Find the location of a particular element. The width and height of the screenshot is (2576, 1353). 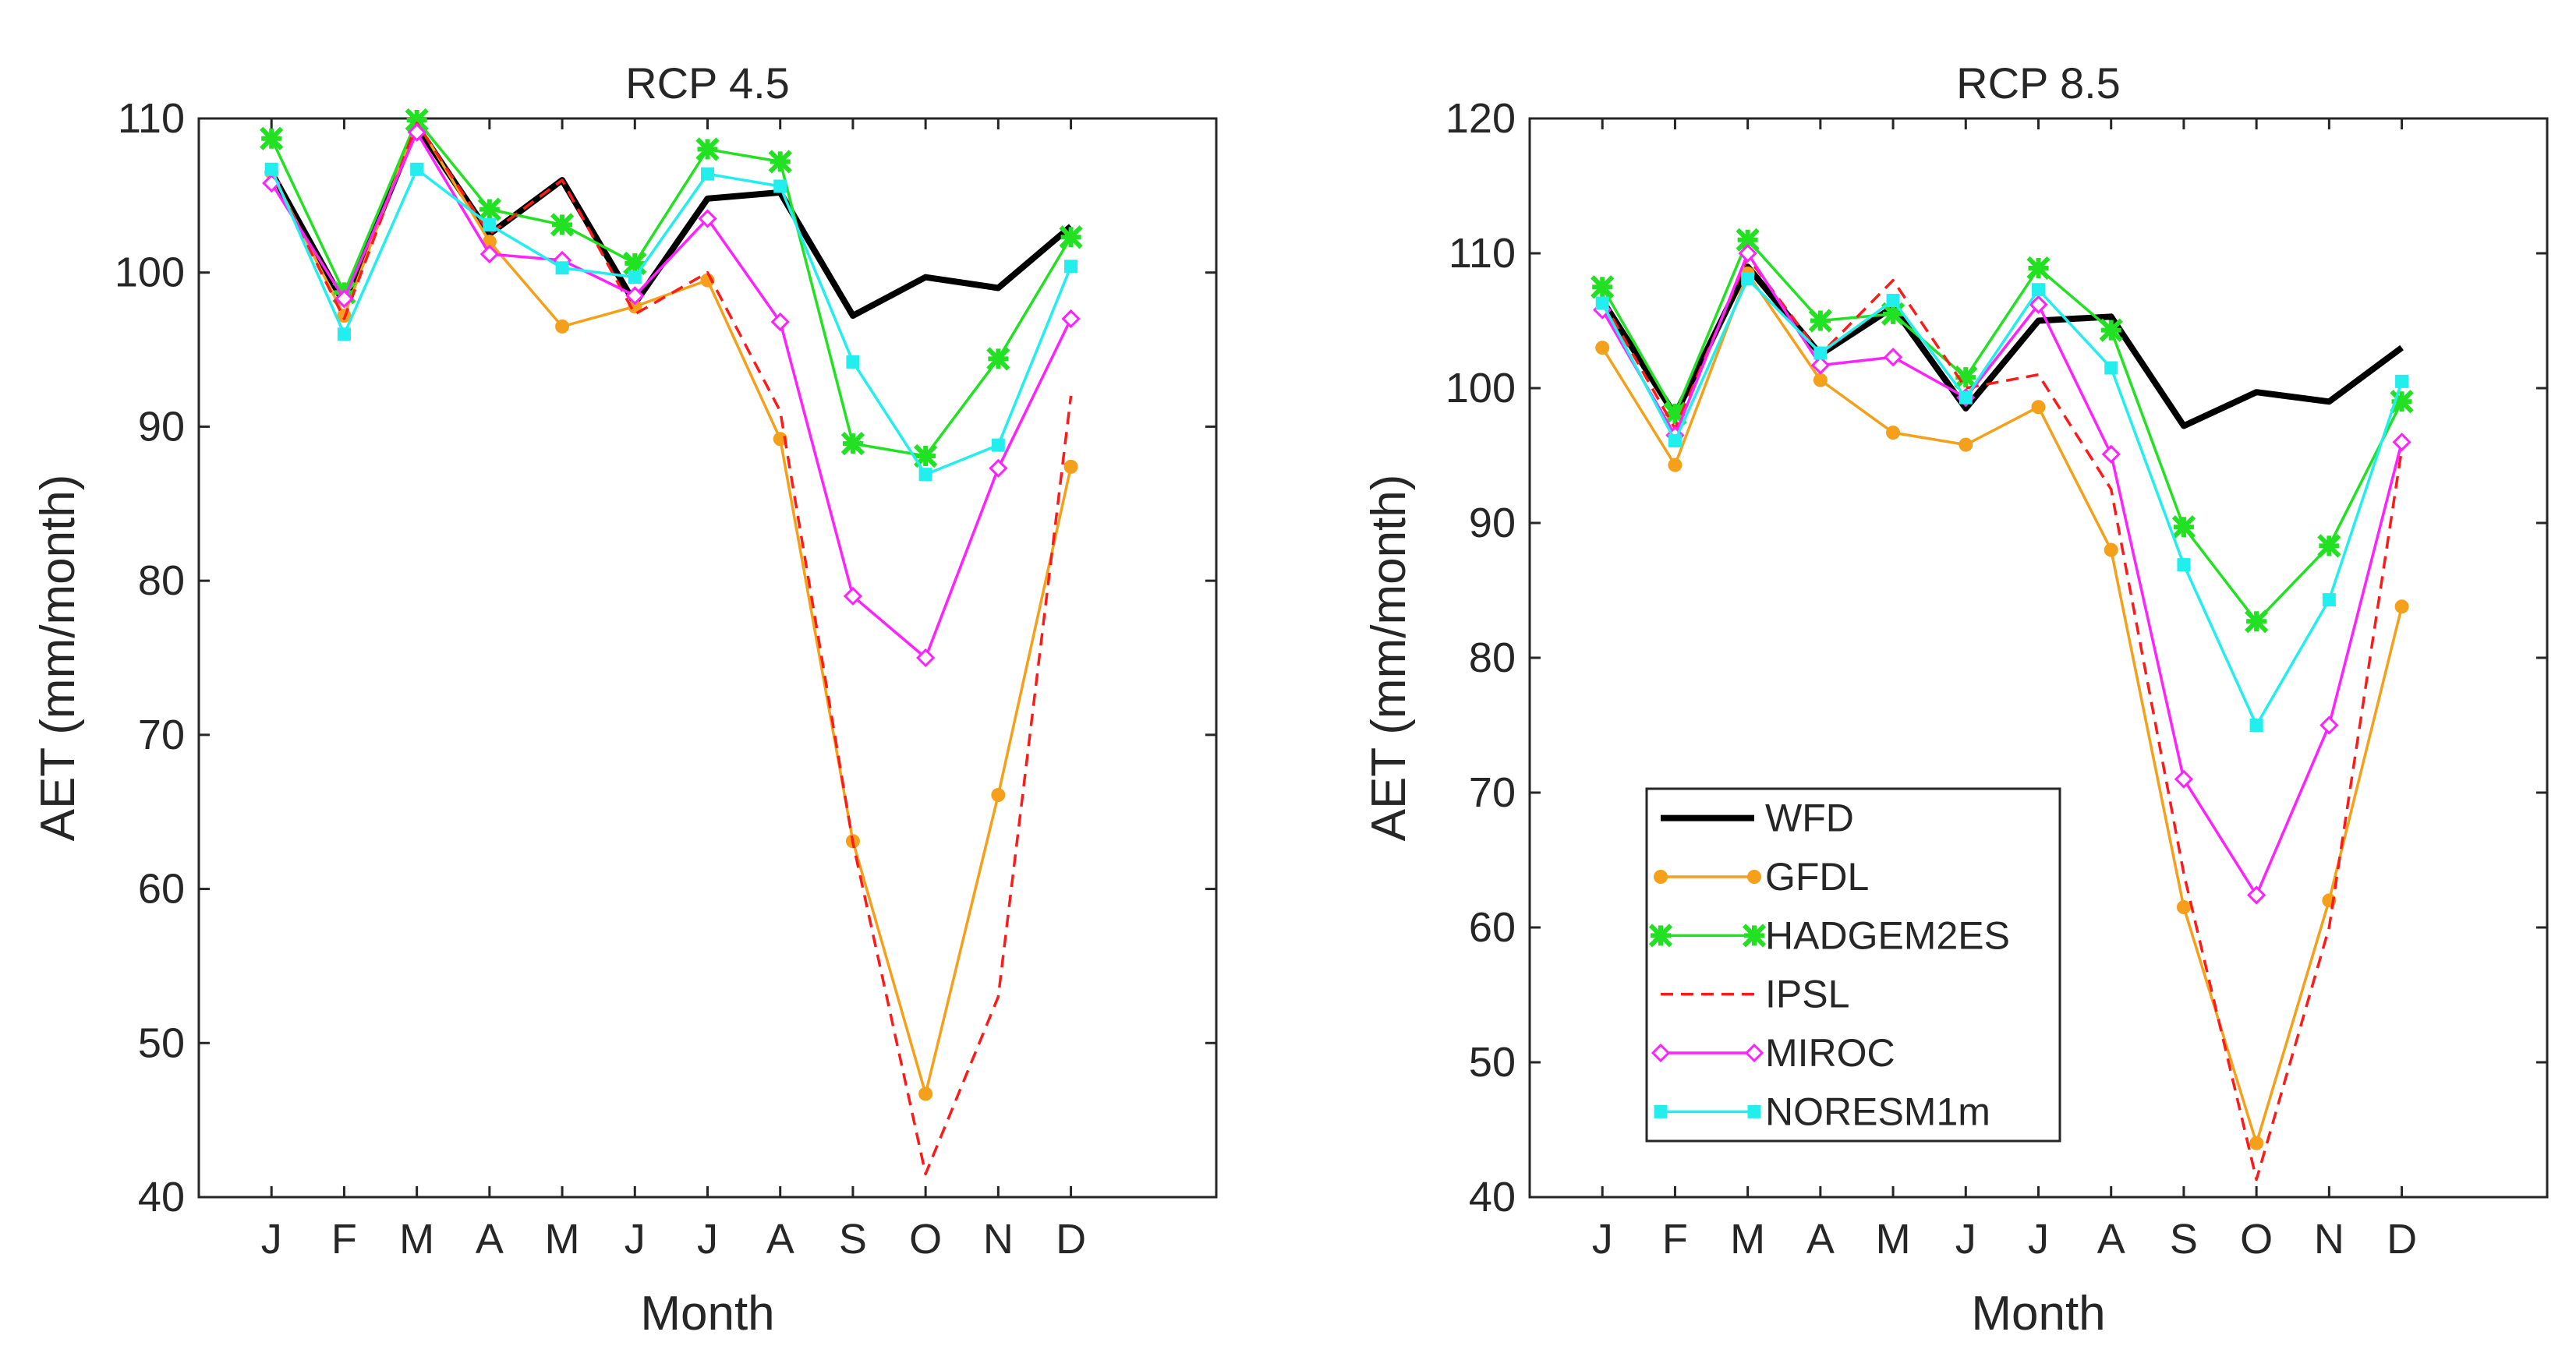

y-tick-label: 100 is located at coordinates (1480, 388).